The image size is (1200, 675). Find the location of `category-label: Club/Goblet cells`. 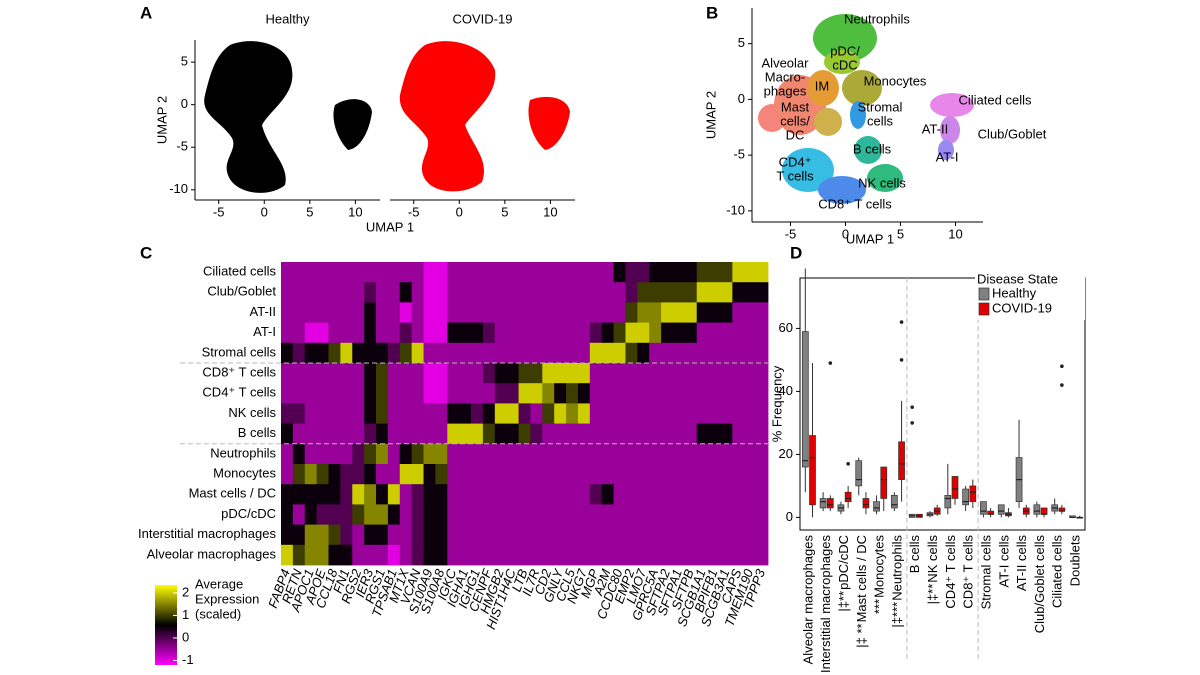

category-label: Club/Goblet cells is located at coordinates (1039, 584).